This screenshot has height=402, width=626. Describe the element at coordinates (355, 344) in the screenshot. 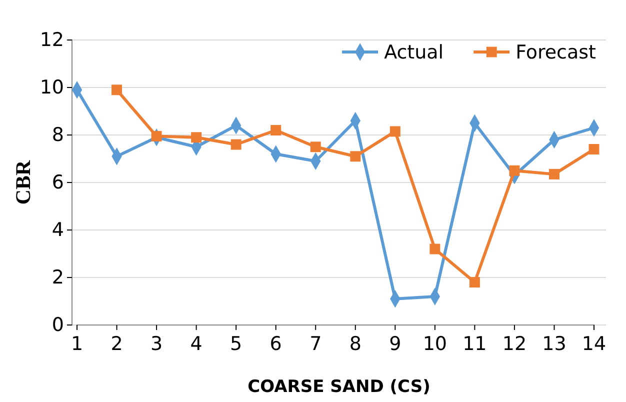

I see `x-tick-label: 8` at that location.